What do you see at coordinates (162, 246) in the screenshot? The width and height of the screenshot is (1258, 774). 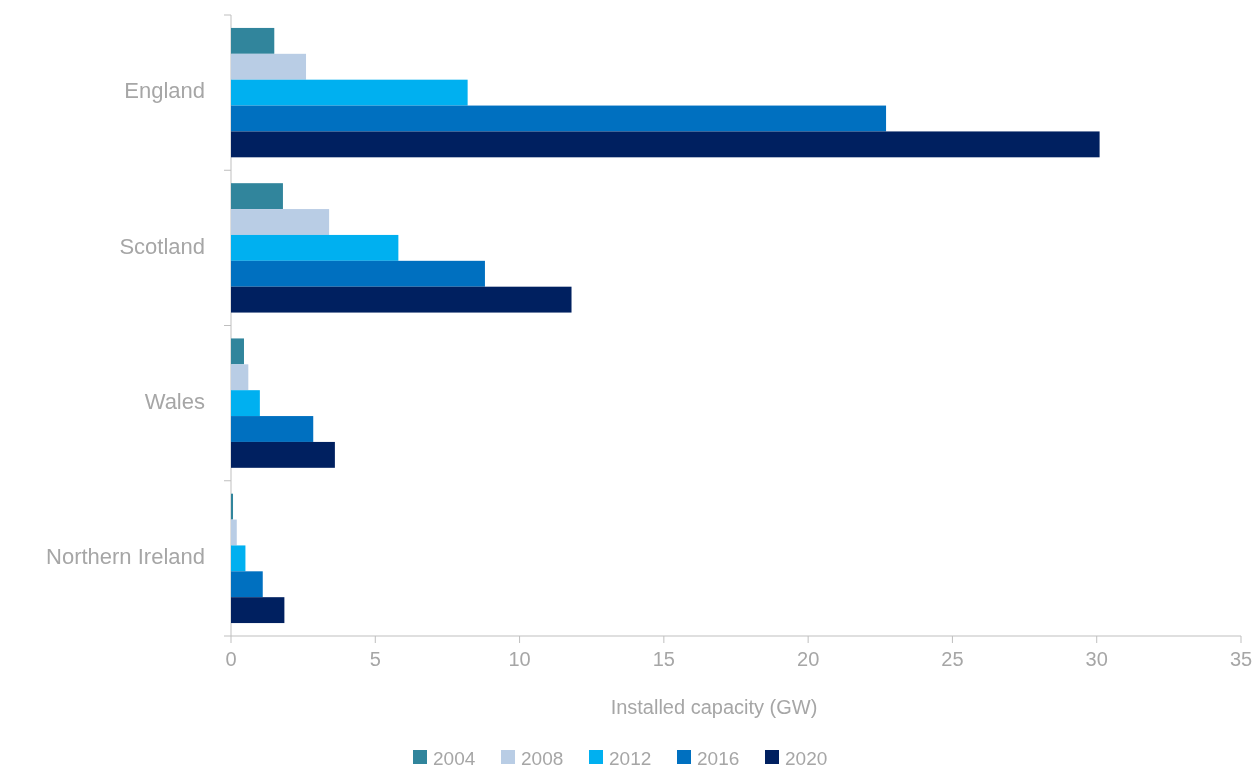 I see `y-tick-label: Scotland` at bounding box center [162, 246].